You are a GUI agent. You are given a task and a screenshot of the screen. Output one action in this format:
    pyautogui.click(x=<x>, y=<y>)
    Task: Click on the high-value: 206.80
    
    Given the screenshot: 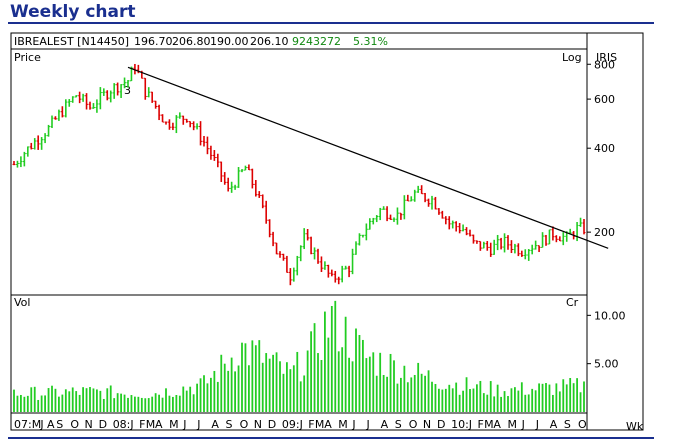 What is the action you would take?
    pyautogui.click(x=191, y=41)
    